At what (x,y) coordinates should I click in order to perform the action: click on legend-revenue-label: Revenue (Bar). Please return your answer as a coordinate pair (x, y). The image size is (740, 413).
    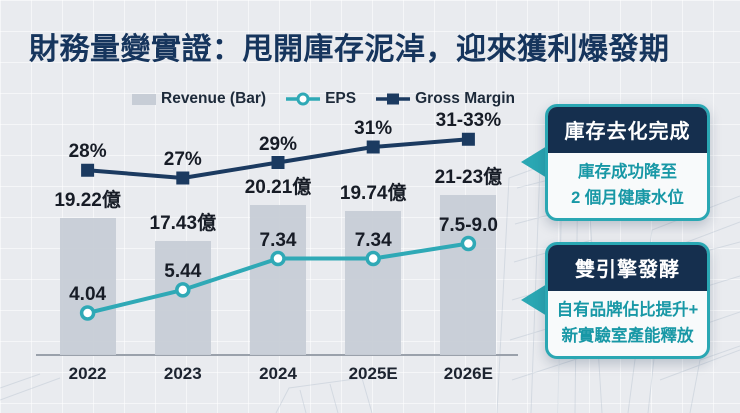
    Looking at the image, I should click on (214, 98).